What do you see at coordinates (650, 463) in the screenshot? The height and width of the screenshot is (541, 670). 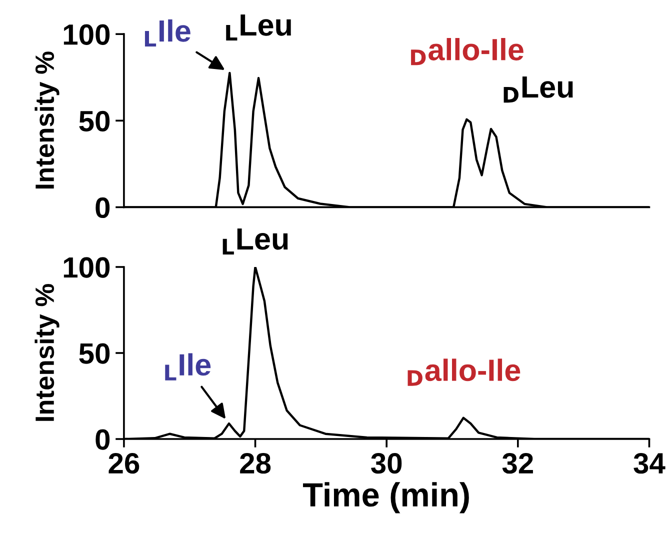 I see `x-tick-label: 34` at bounding box center [650, 463].